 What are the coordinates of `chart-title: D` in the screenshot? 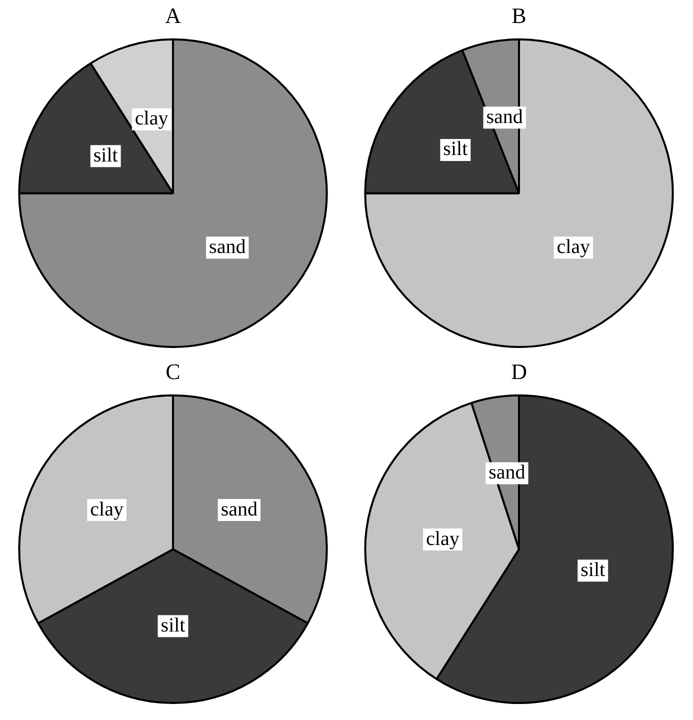 It's located at (519, 371).